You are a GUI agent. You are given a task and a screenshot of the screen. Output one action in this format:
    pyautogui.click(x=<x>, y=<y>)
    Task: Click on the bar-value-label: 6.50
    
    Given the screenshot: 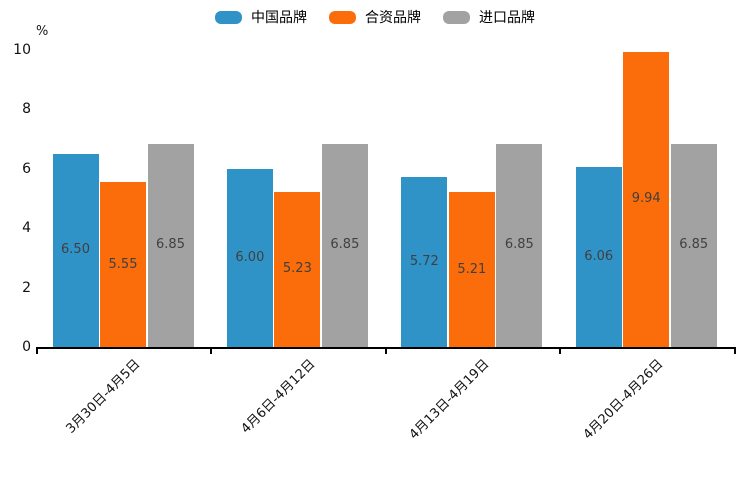 What is the action you would take?
    pyautogui.click(x=75, y=250)
    